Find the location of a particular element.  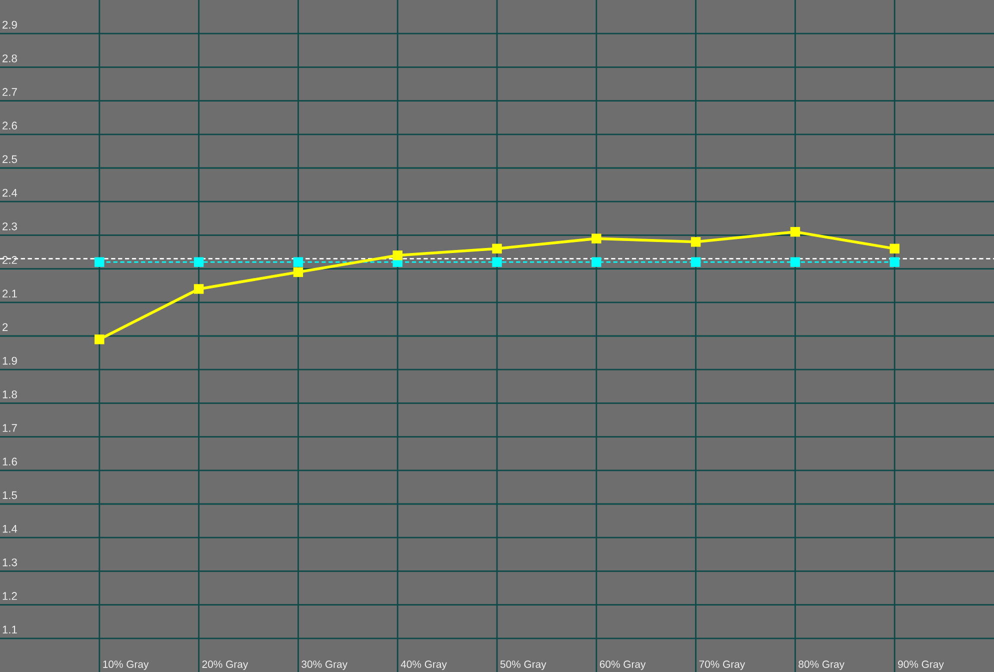

x-tick-label: 30% Gray is located at coordinates (325, 665).